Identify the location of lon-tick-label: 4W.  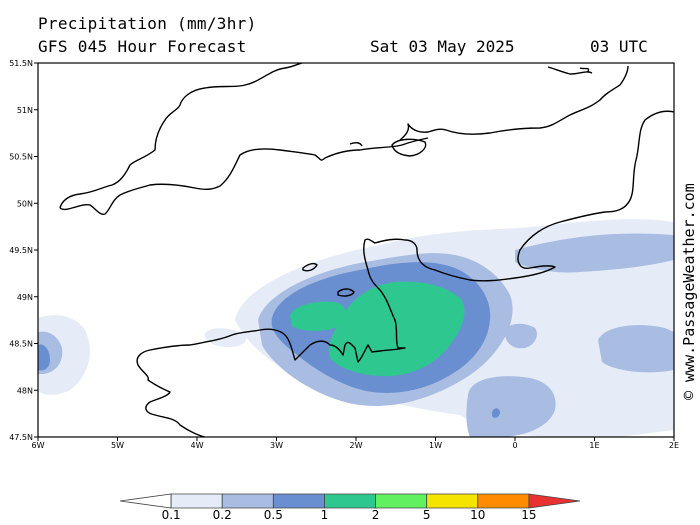
(197, 445).